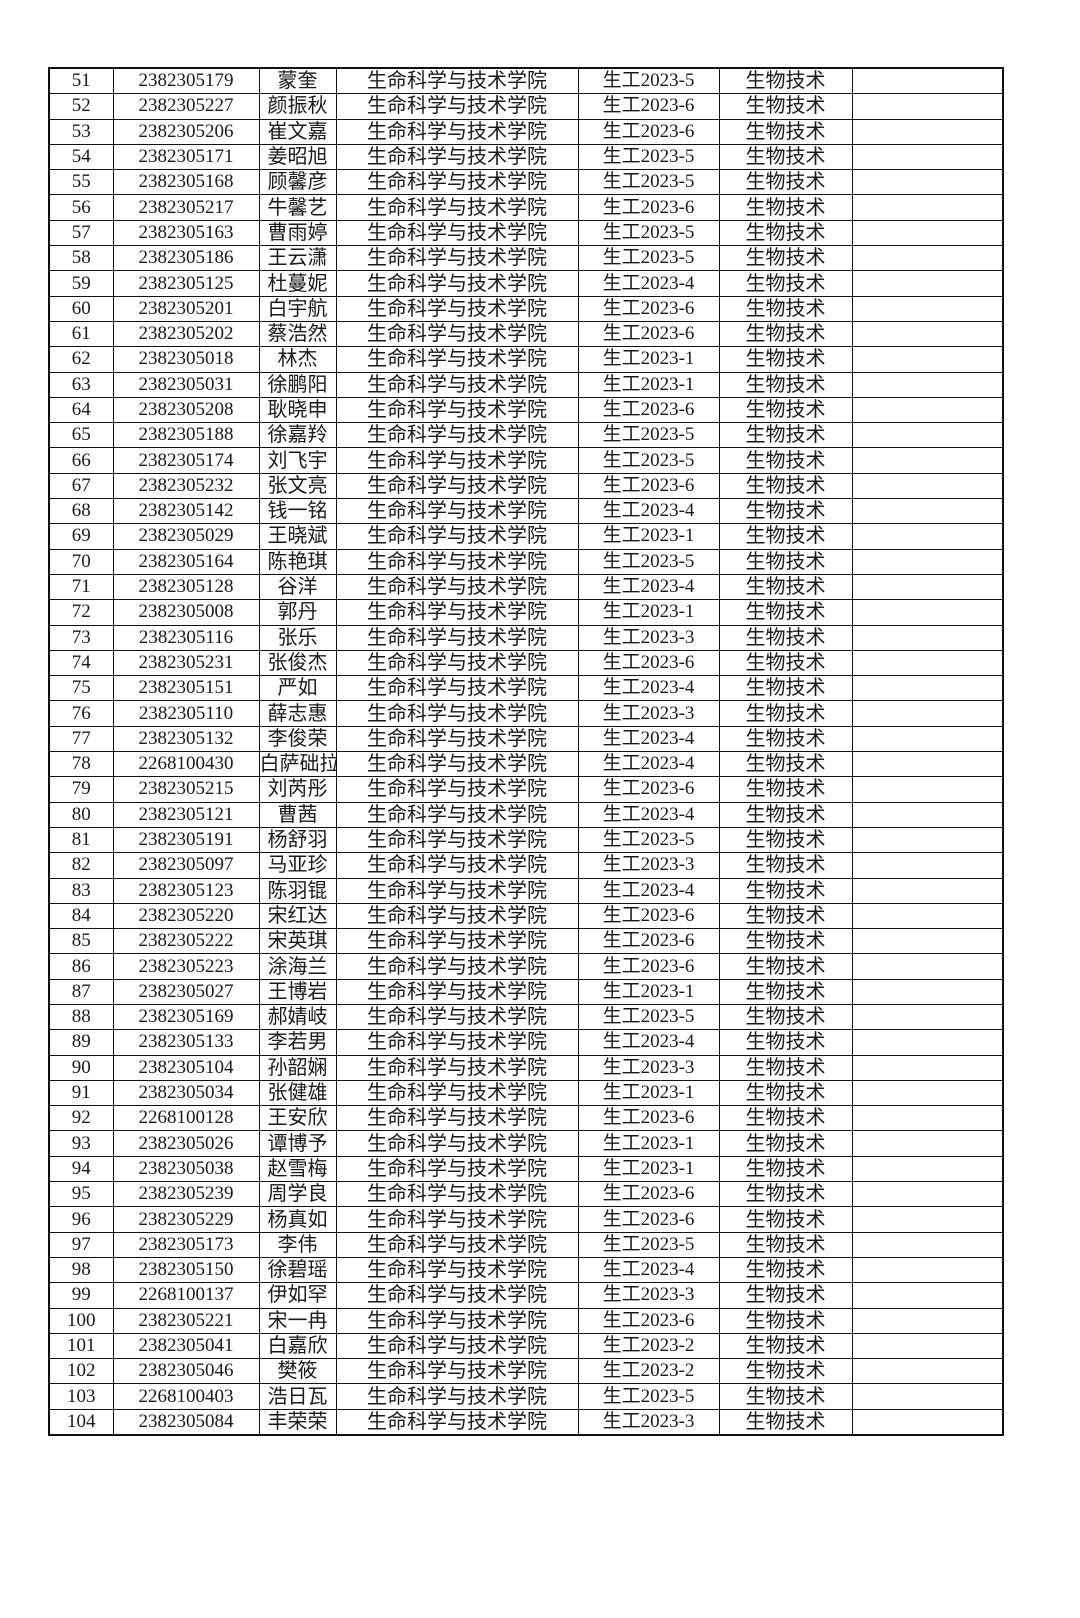 The height and width of the screenshot is (1618, 1080). Describe the element at coordinates (81, 157) in the screenshot. I see `index-cell: 54` at that location.